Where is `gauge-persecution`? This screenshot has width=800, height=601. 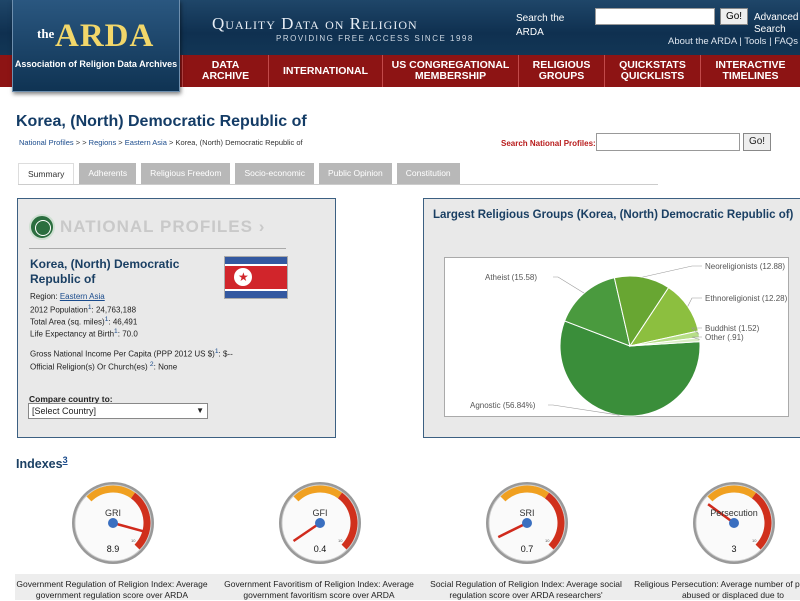 gauge-persecution is located at coordinates (734, 523).